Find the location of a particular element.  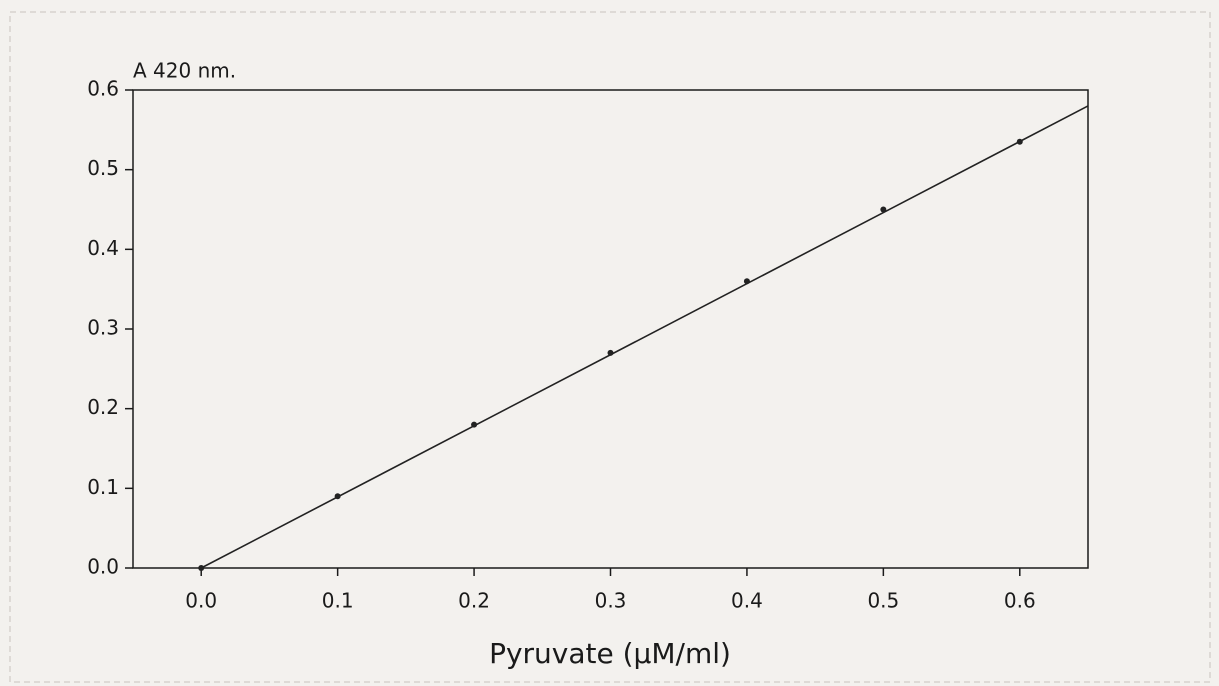

x-tick-label: 0.3 is located at coordinates (611, 601).